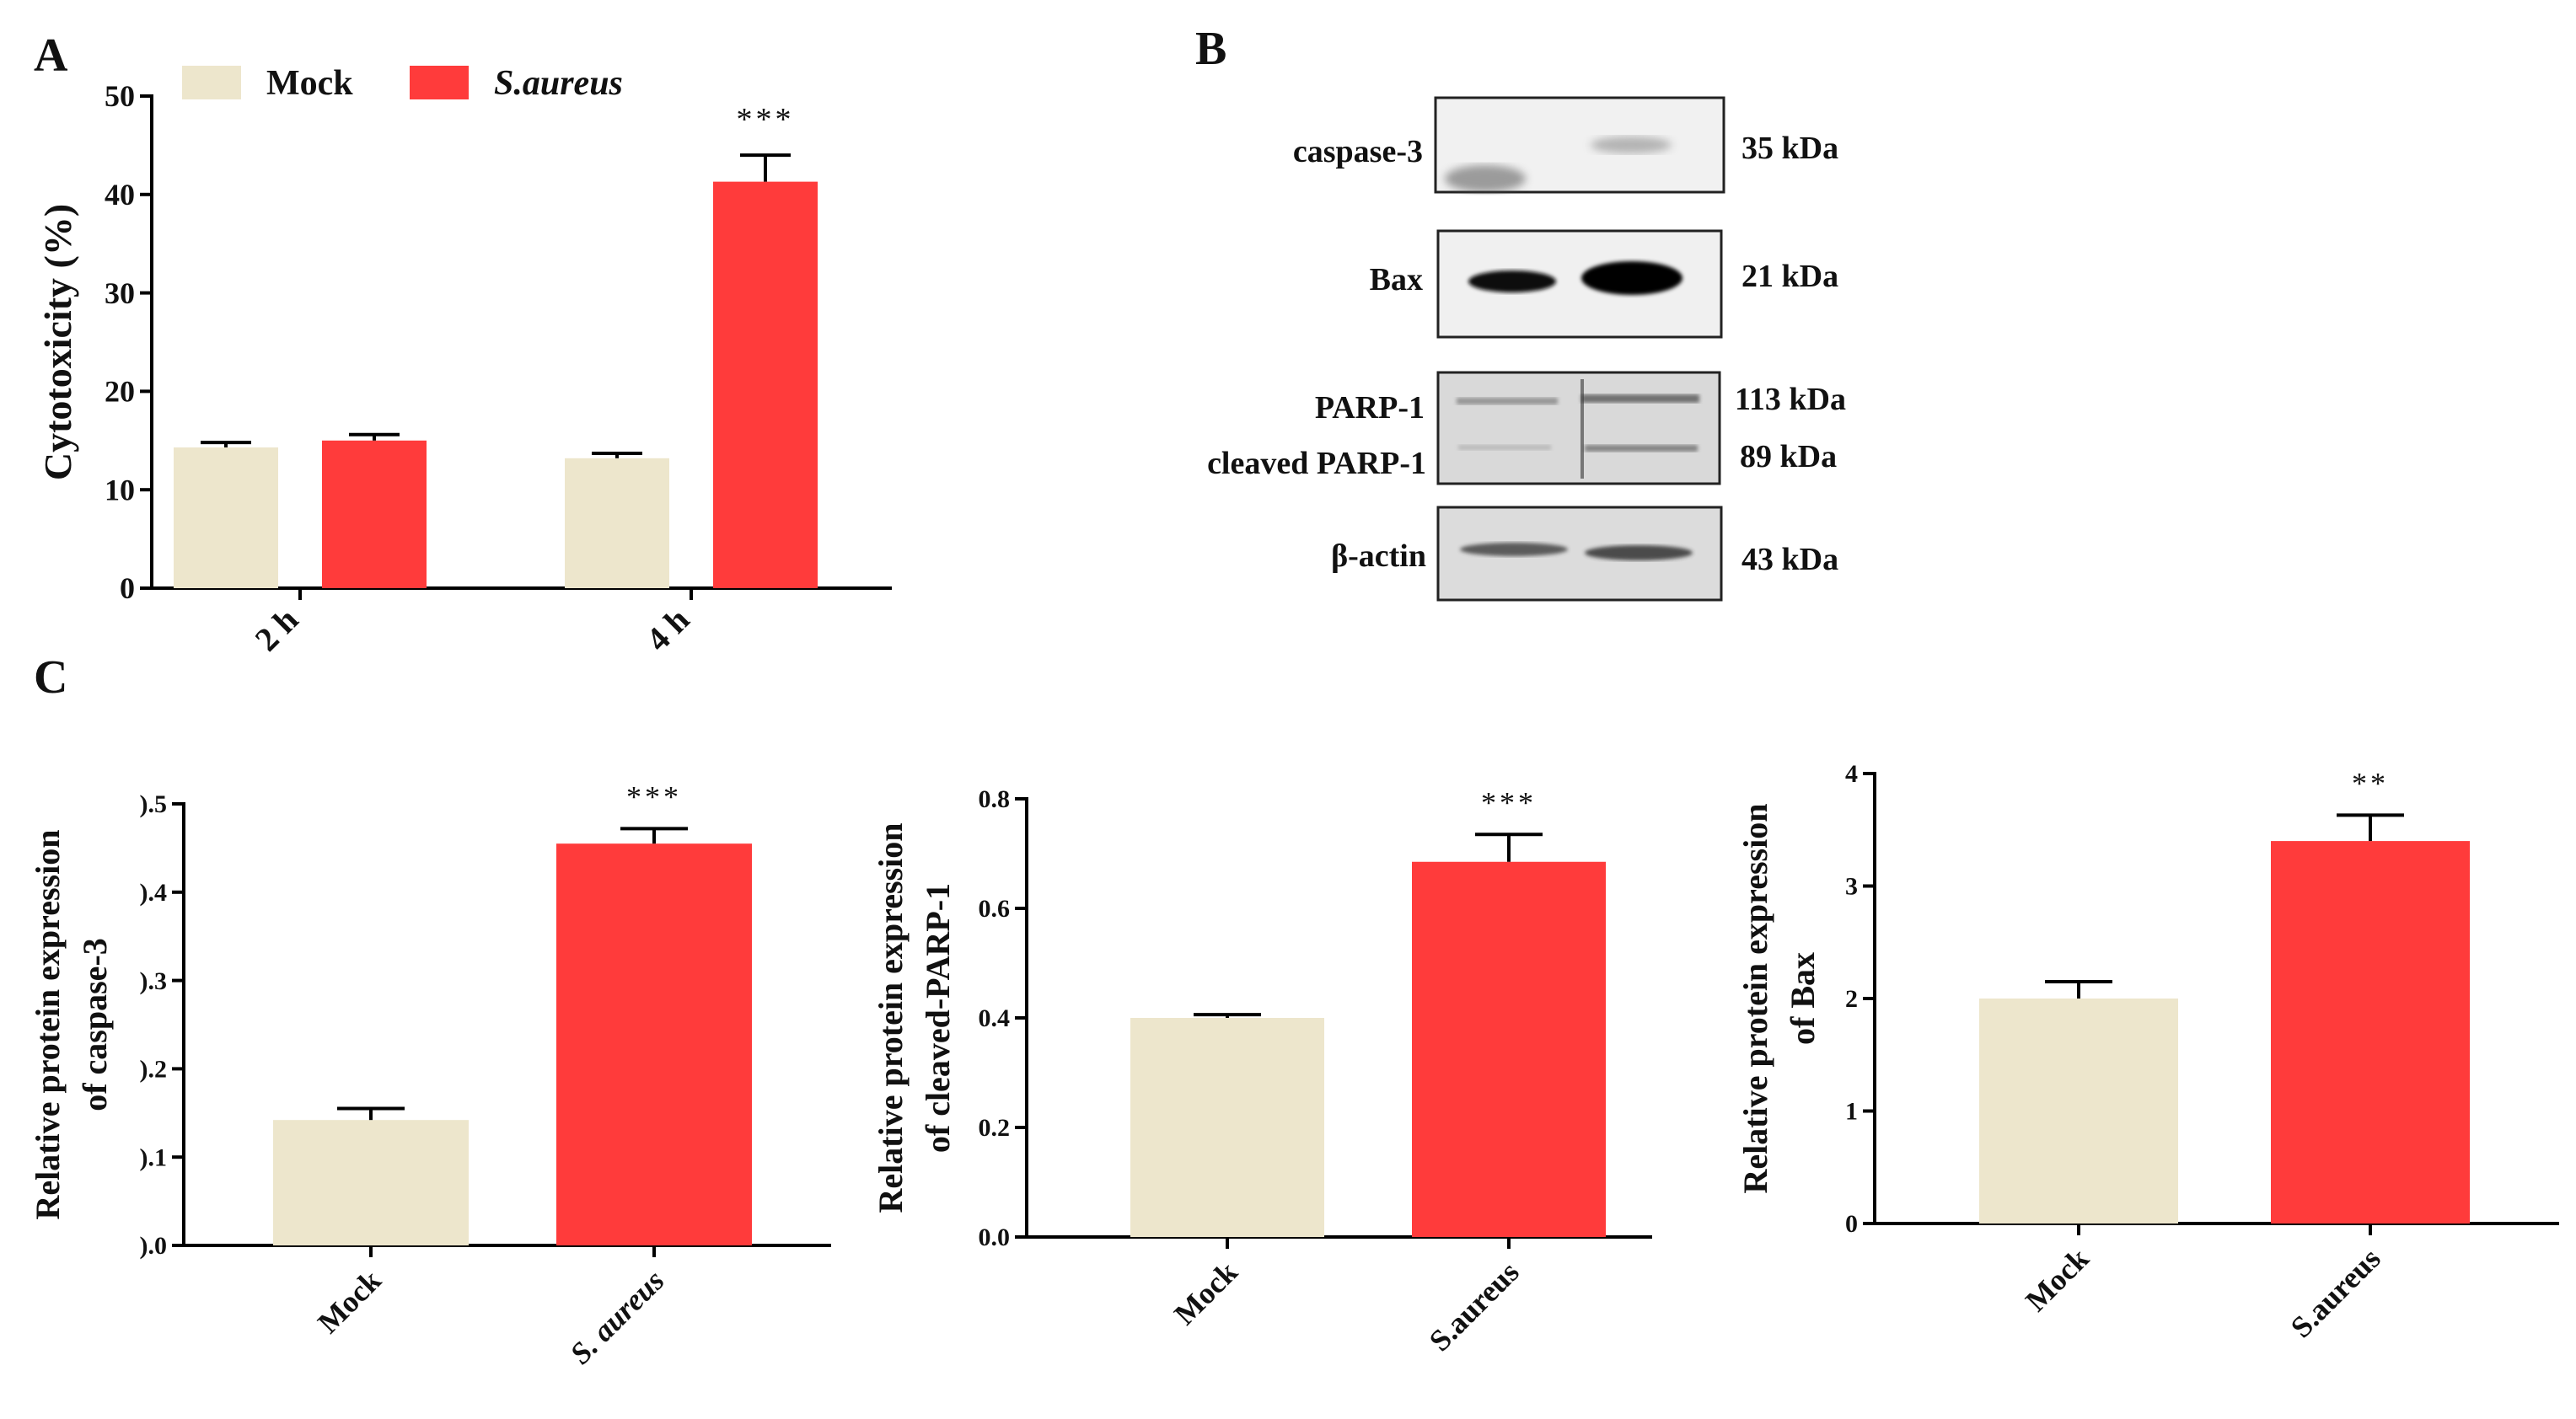 The image size is (2576, 1419). I want to click on blot-kda-bax: 21 kDa, so click(1789, 276).